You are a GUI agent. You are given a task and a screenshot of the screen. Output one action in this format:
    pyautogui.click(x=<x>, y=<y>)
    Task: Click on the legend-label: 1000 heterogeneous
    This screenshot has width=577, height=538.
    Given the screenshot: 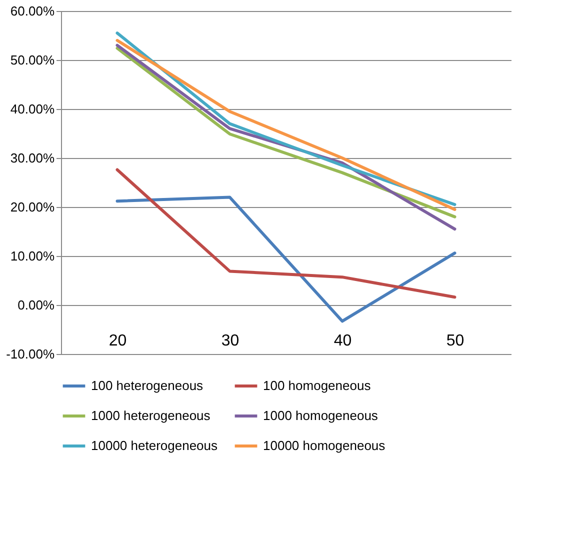 What is the action you would take?
    pyautogui.click(x=151, y=415)
    